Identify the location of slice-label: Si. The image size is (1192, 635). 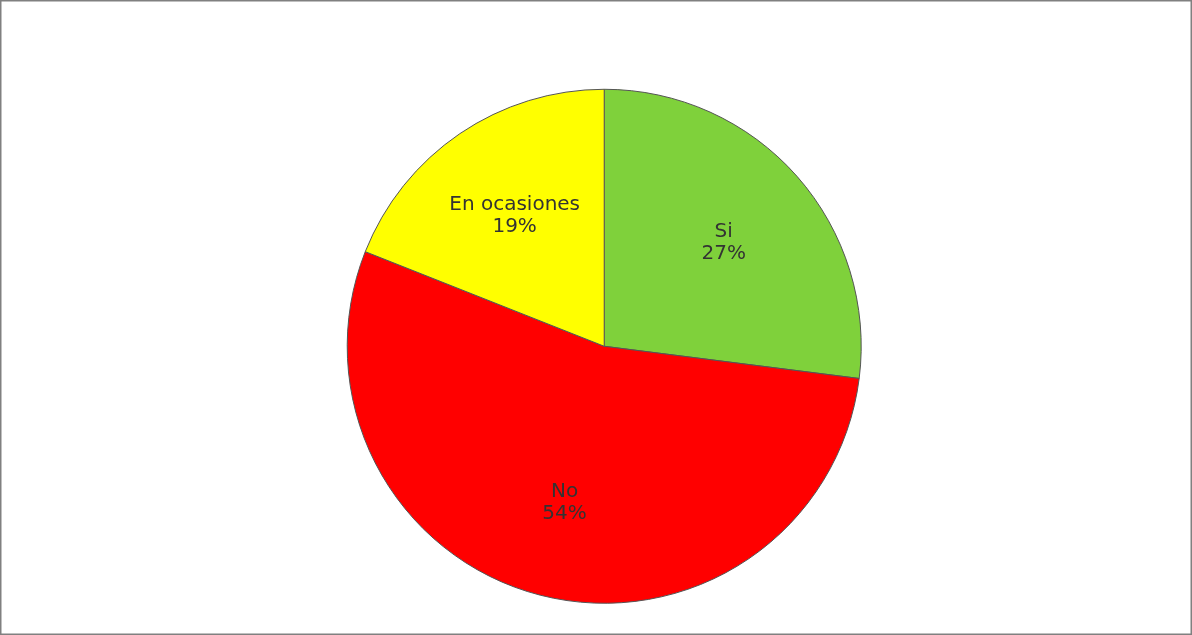
(723, 229).